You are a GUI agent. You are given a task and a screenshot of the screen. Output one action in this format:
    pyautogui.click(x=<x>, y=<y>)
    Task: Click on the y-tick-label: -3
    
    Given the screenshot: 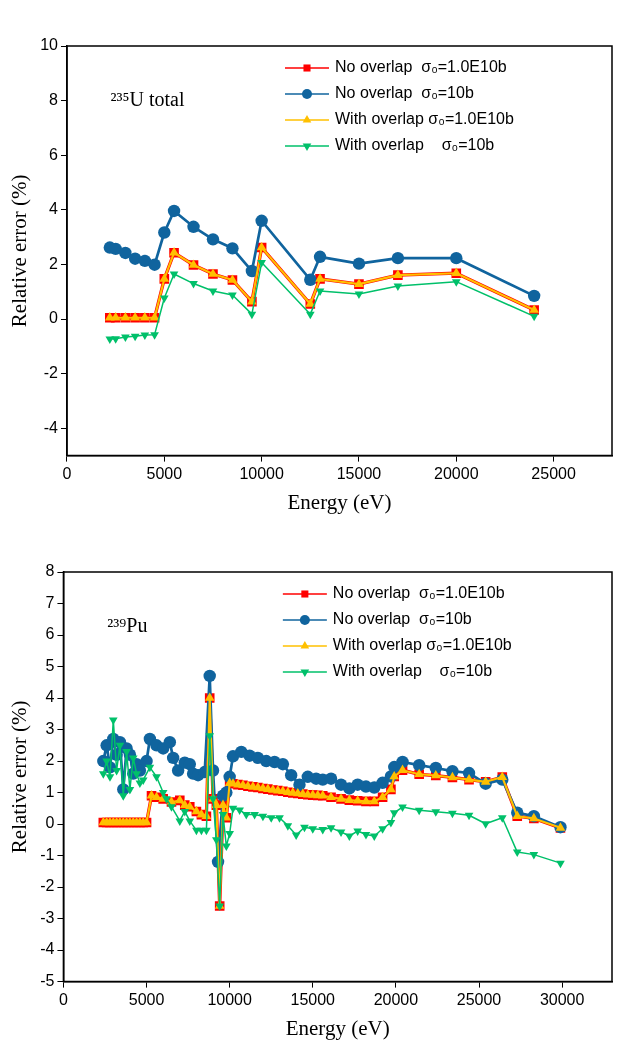 What is the action you would take?
    pyautogui.click(x=47, y=917)
    